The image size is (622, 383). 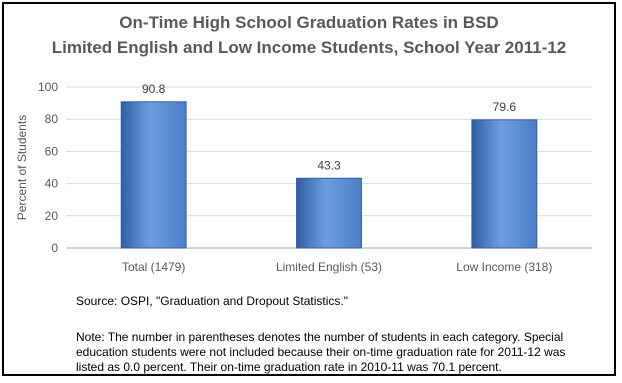 What do you see at coordinates (52, 151) in the screenshot?
I see `y-tick-label: 60` at bounding box center [52, 151].